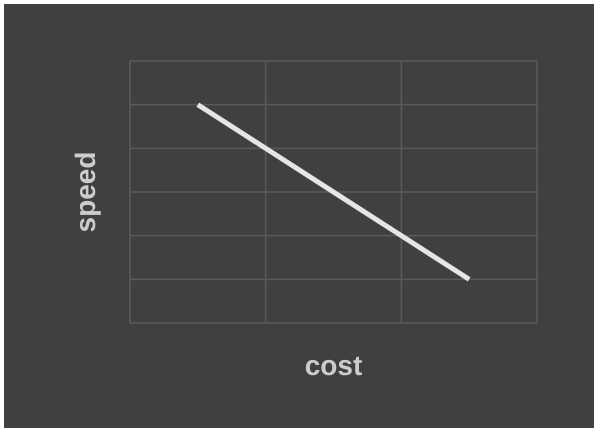 The height and width of the screenshot is (428, 594). Describe the element at coordinates (85, 192) in the screenshot. I see `y-axis-title: speed` at that location.